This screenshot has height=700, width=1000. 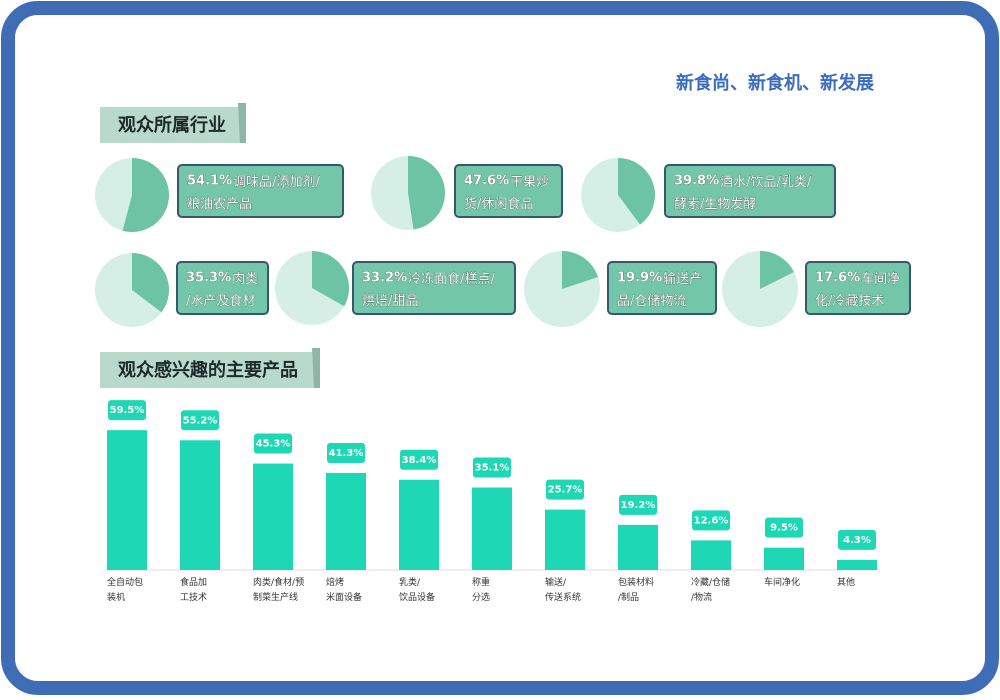 I want to click on text-line: 包装材料, so click(x=636, y=582).